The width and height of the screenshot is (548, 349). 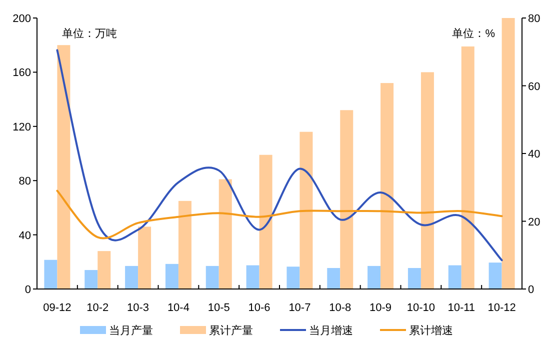 I want to click on x-tick-label: 10-2, so click(x=97, y=308).